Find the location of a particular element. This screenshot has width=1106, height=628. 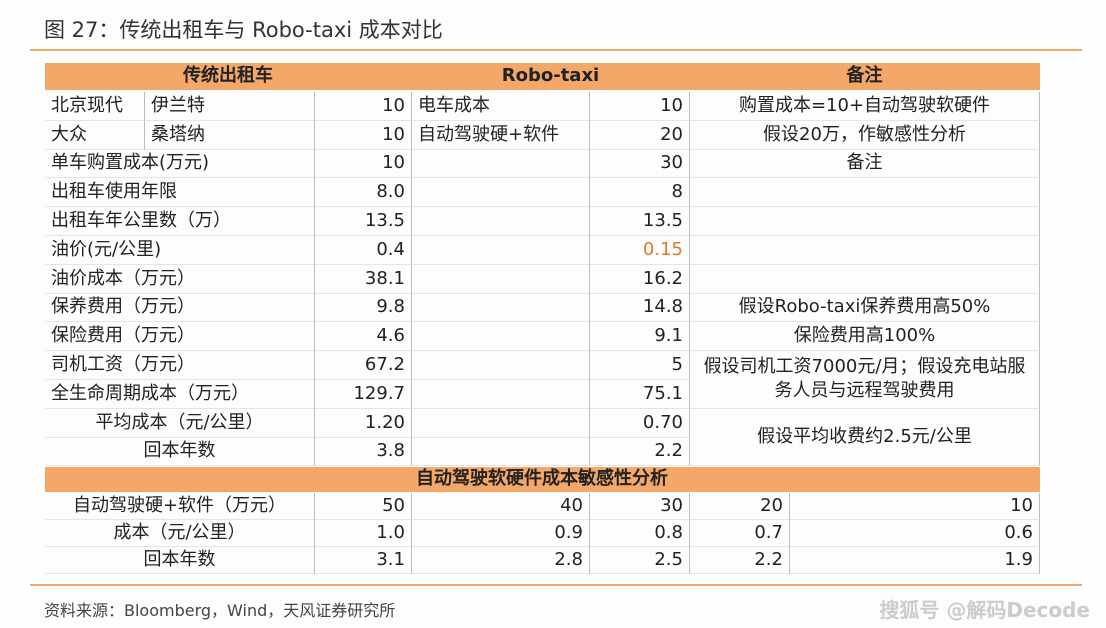

row-label: 油价成本（万元） is located at coordinates (180, 279).